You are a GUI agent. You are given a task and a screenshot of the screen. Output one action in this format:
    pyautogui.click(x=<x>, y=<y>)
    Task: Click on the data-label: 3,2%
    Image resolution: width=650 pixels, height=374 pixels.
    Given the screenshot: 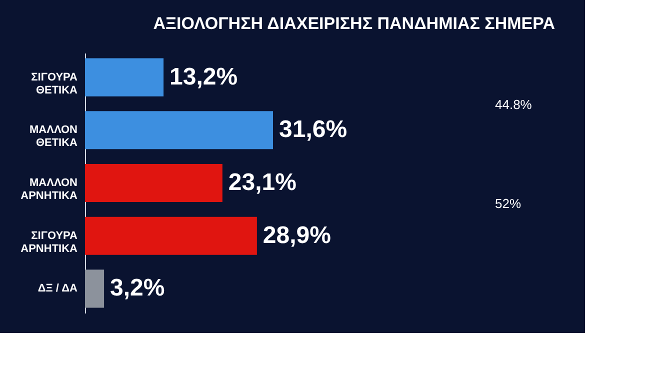 What is the action you would take?
    pyautogui.click(x=137, y=288)
    